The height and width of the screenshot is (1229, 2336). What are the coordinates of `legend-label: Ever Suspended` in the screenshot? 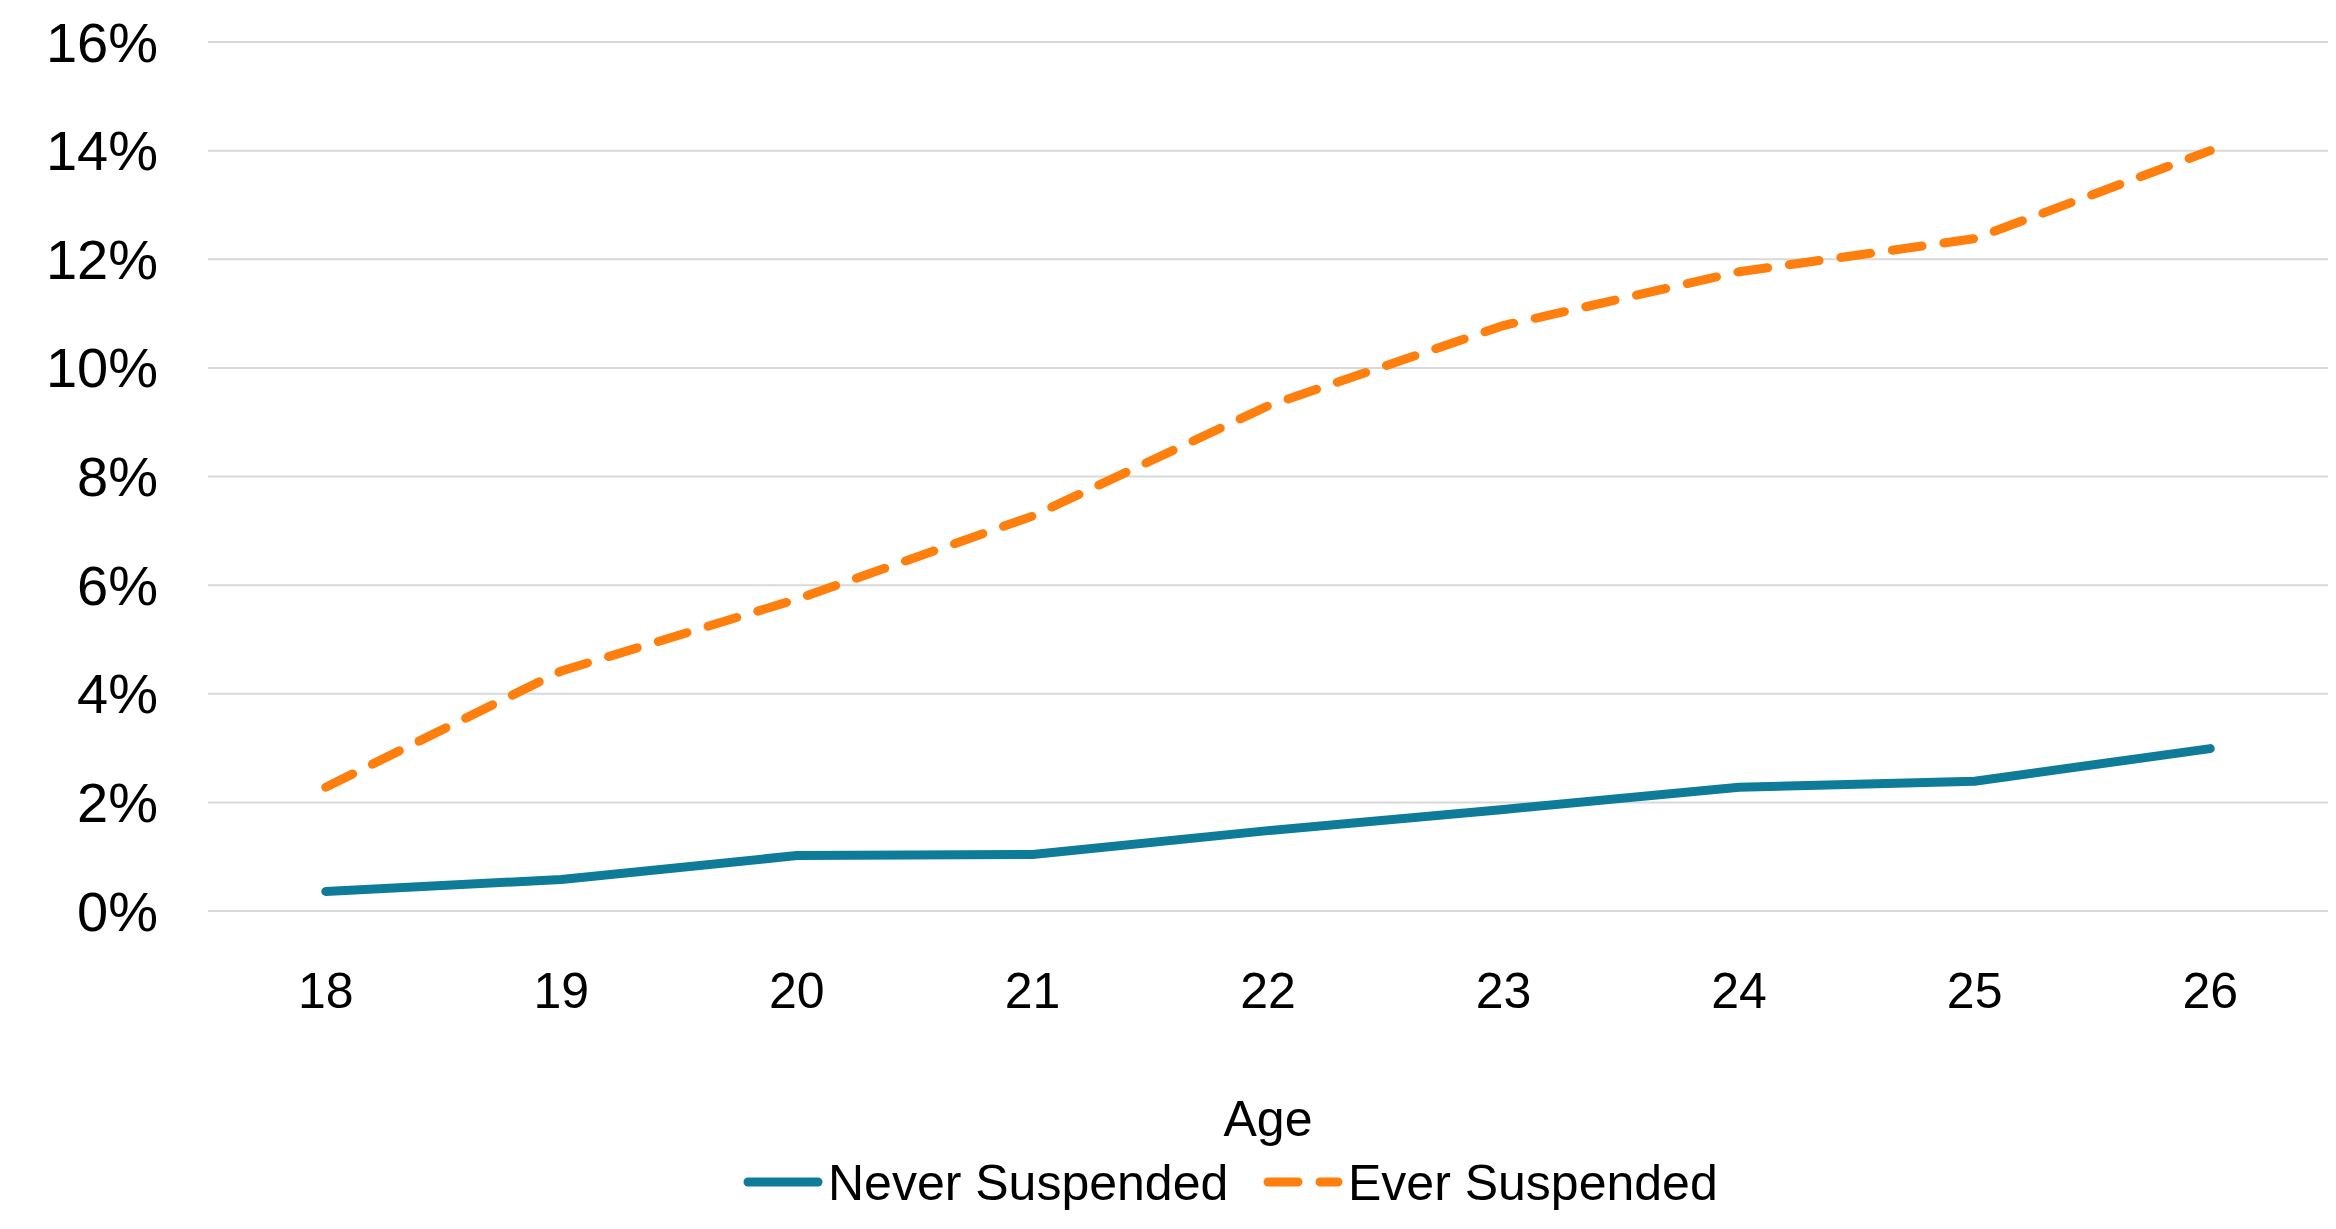 It's located at (1533, 1183).